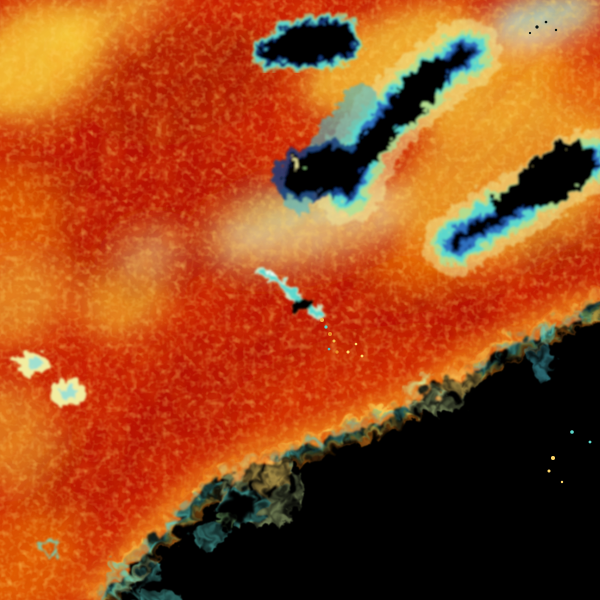  I want to click on hot-side-specks, so click(355, 350).